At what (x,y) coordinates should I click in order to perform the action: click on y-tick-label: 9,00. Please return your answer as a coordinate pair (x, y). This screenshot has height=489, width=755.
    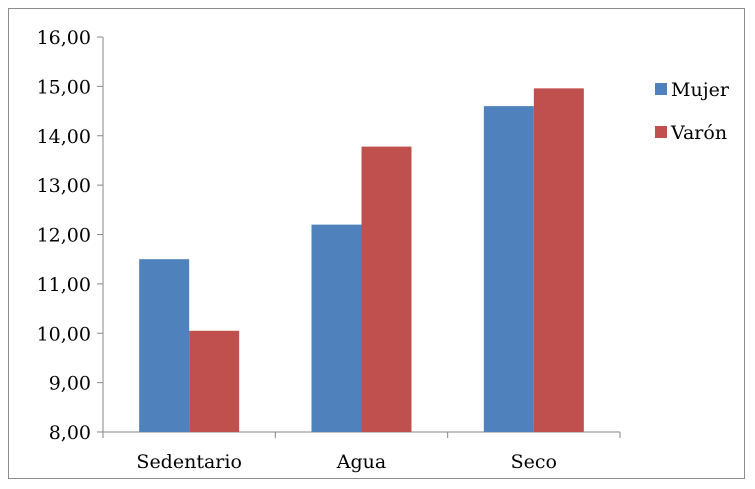
    Looking at the image, I should click on (70, 384).